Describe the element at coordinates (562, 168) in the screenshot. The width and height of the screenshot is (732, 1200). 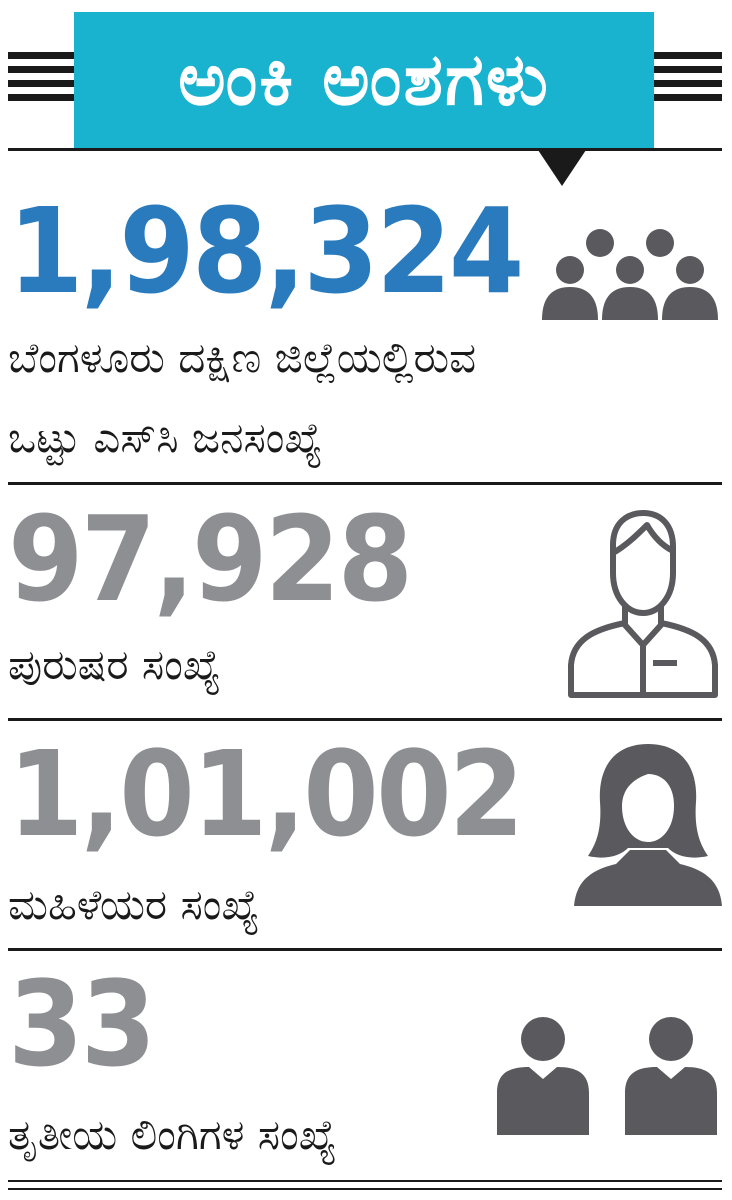
I see `pointer-arrow-icon` at that location.